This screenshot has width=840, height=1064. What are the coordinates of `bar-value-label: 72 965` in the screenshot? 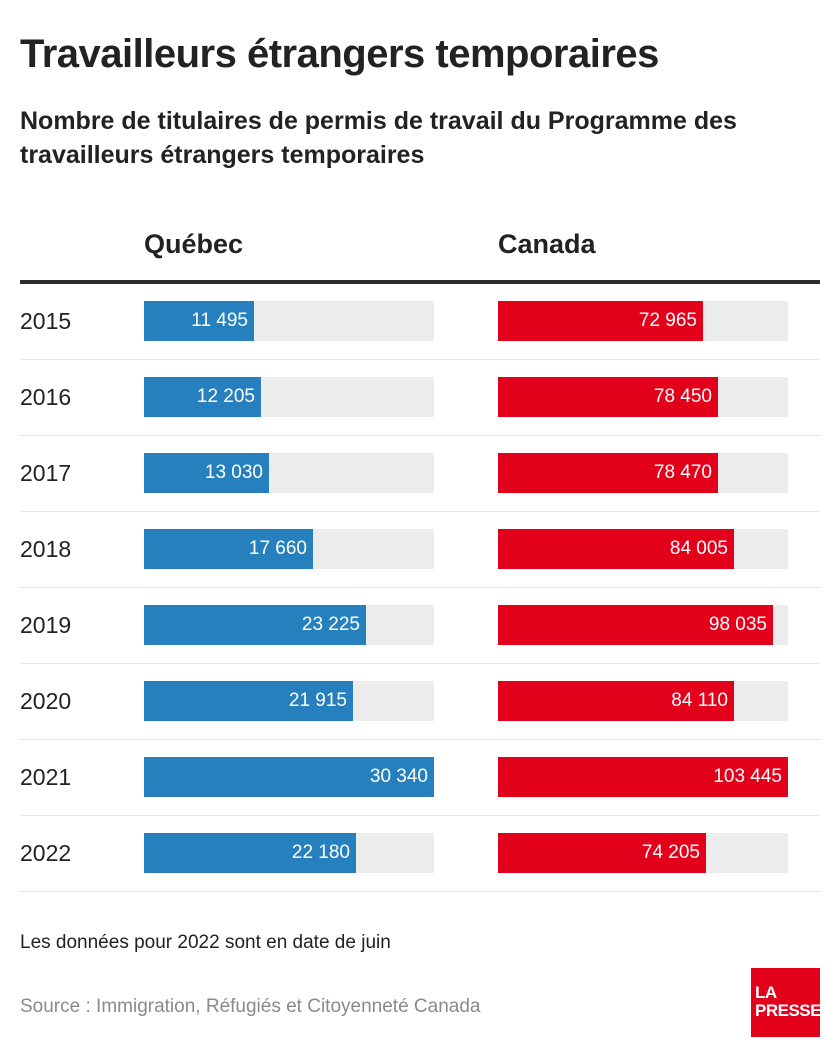 It's located at (667, 320).